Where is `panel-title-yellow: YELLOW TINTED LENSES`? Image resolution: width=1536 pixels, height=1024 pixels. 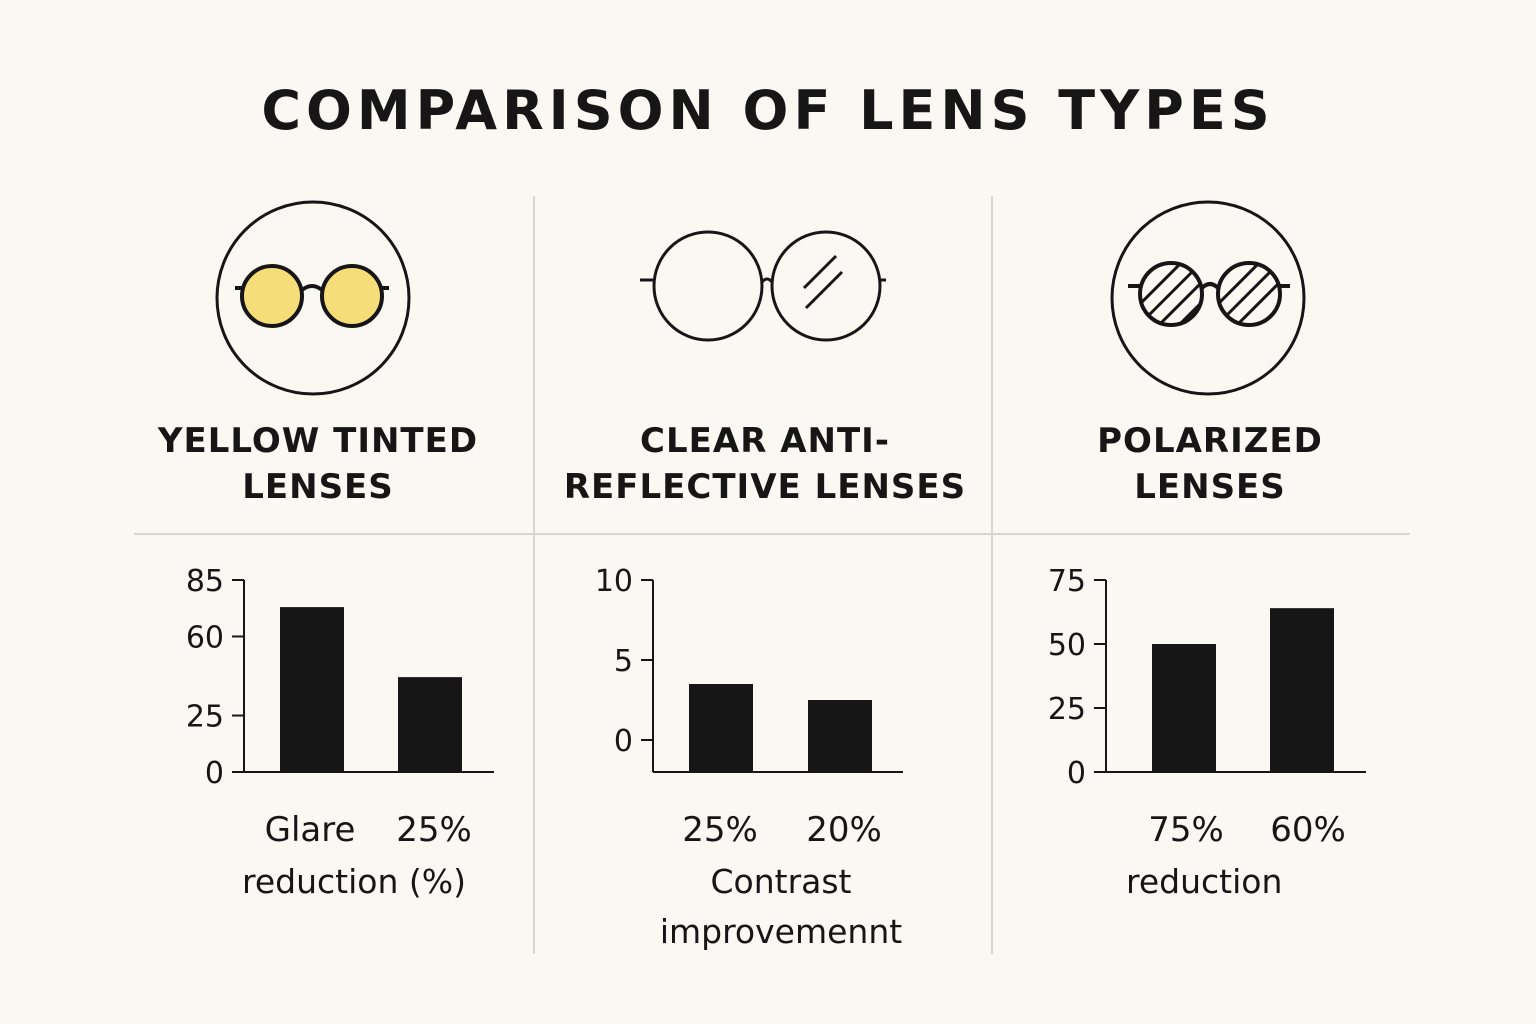
panel-title-yellow: YELLOW TINTED LENSES is located at coordinates (318, 464).